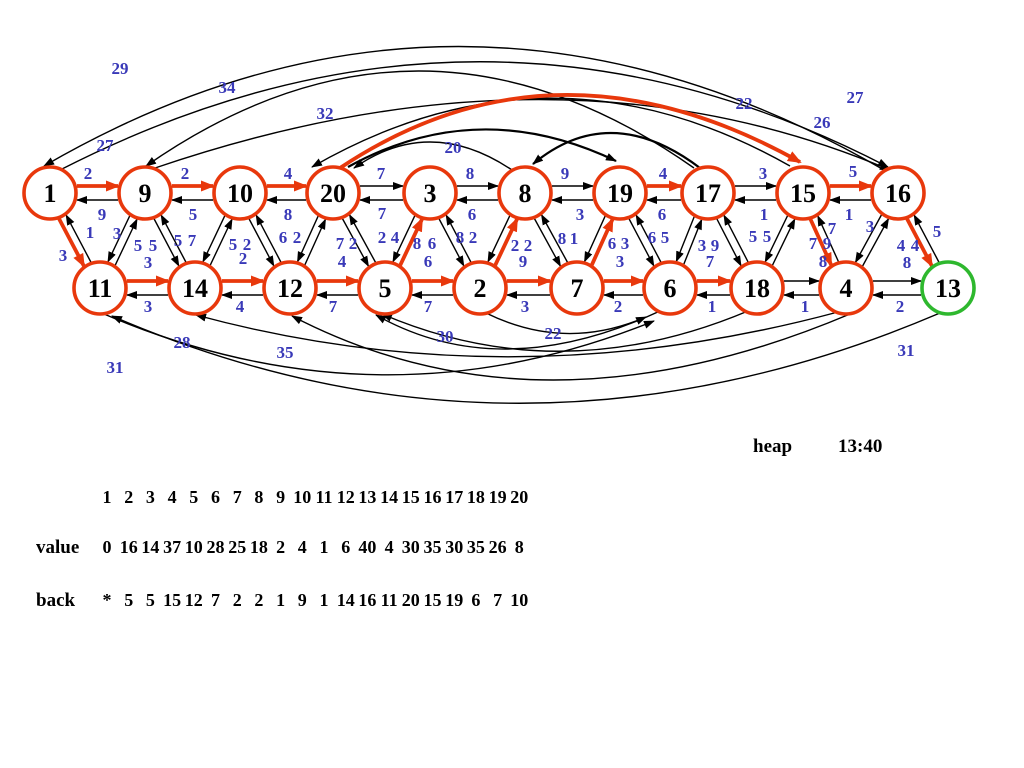 This screenshot has height=768, width=1024. I want to click on graph-node-8: 8, so click(525, 193).